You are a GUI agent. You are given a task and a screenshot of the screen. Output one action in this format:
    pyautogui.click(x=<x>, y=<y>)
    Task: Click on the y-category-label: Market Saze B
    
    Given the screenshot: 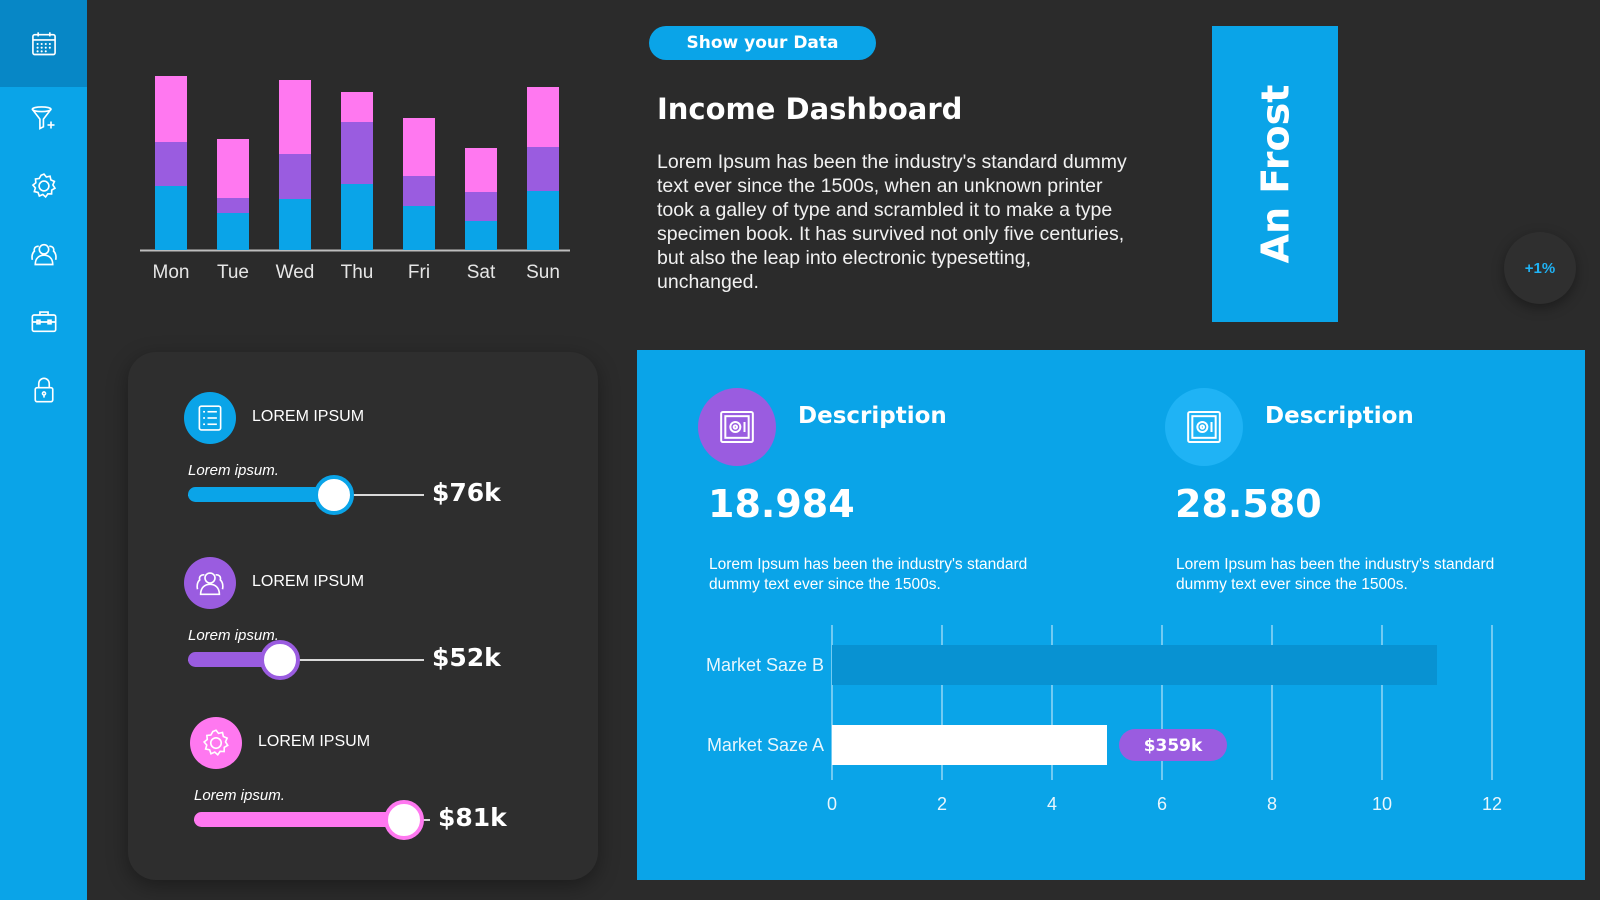 What is the action you would take?
    pyautogui.click(x=765, y=665)
    